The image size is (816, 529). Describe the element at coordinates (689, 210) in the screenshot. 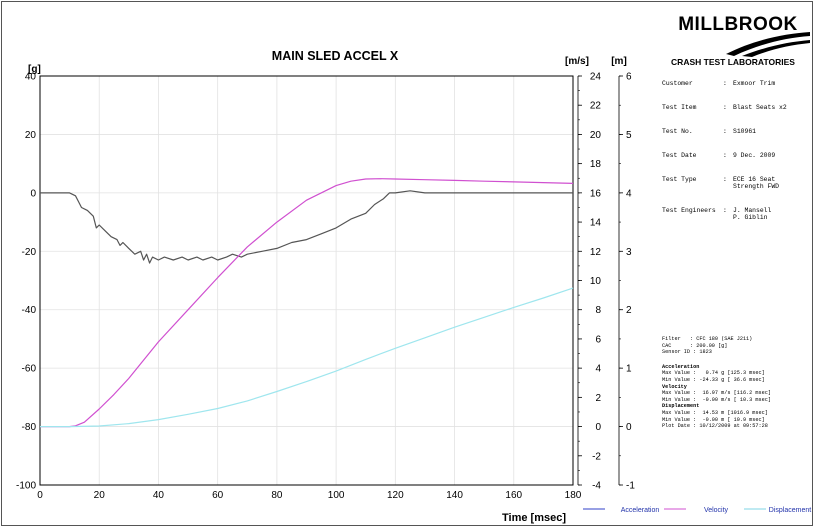

I see `test-info-label: Test Engineers` at that location.